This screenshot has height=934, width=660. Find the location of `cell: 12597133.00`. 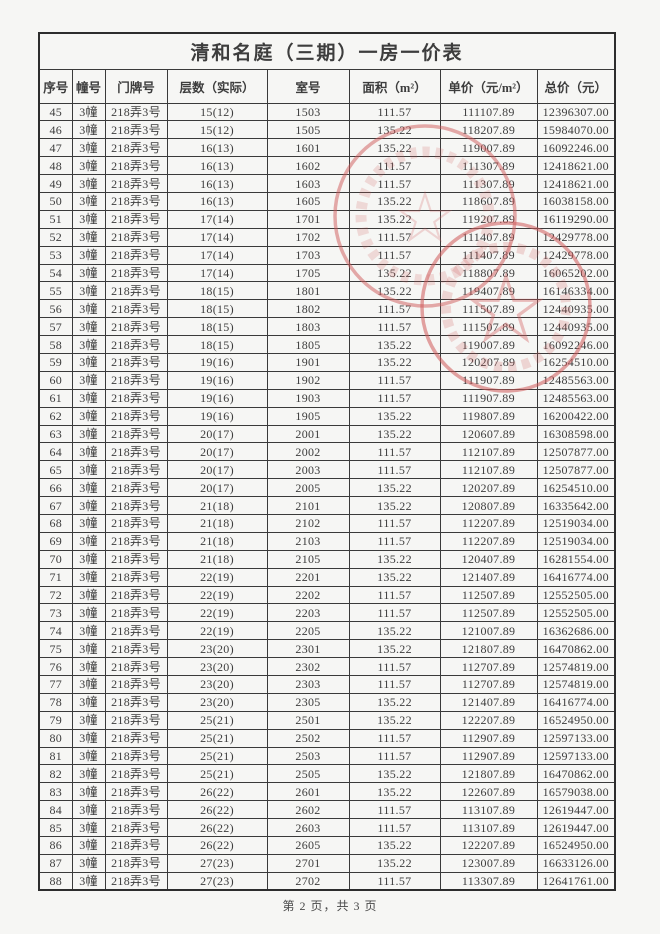

cell: 12597133.00 is located at coordinates (576, 756).